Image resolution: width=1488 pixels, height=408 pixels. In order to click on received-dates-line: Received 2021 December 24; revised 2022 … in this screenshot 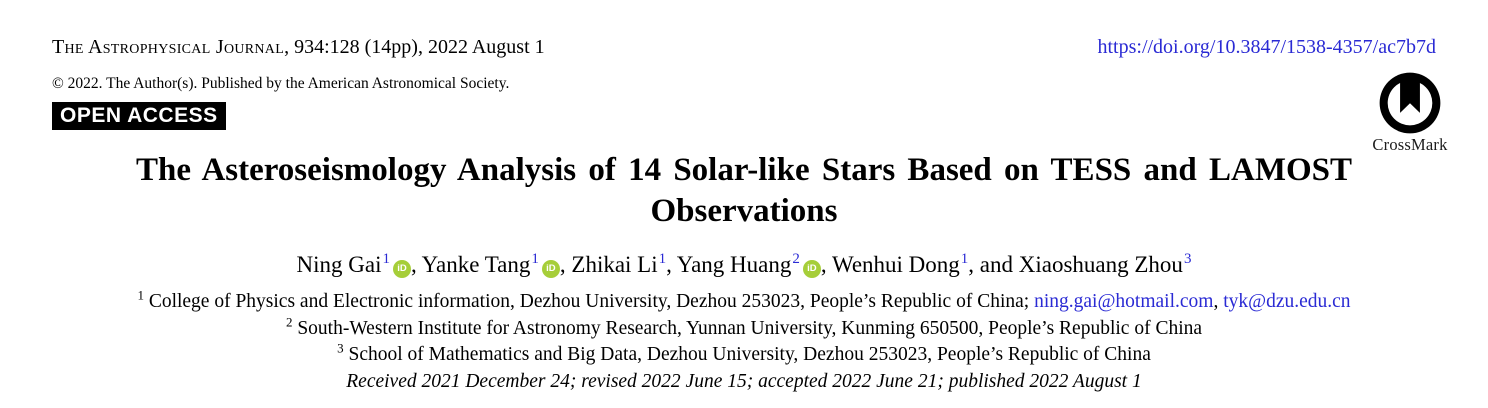, I will do `click(744, 381)`.